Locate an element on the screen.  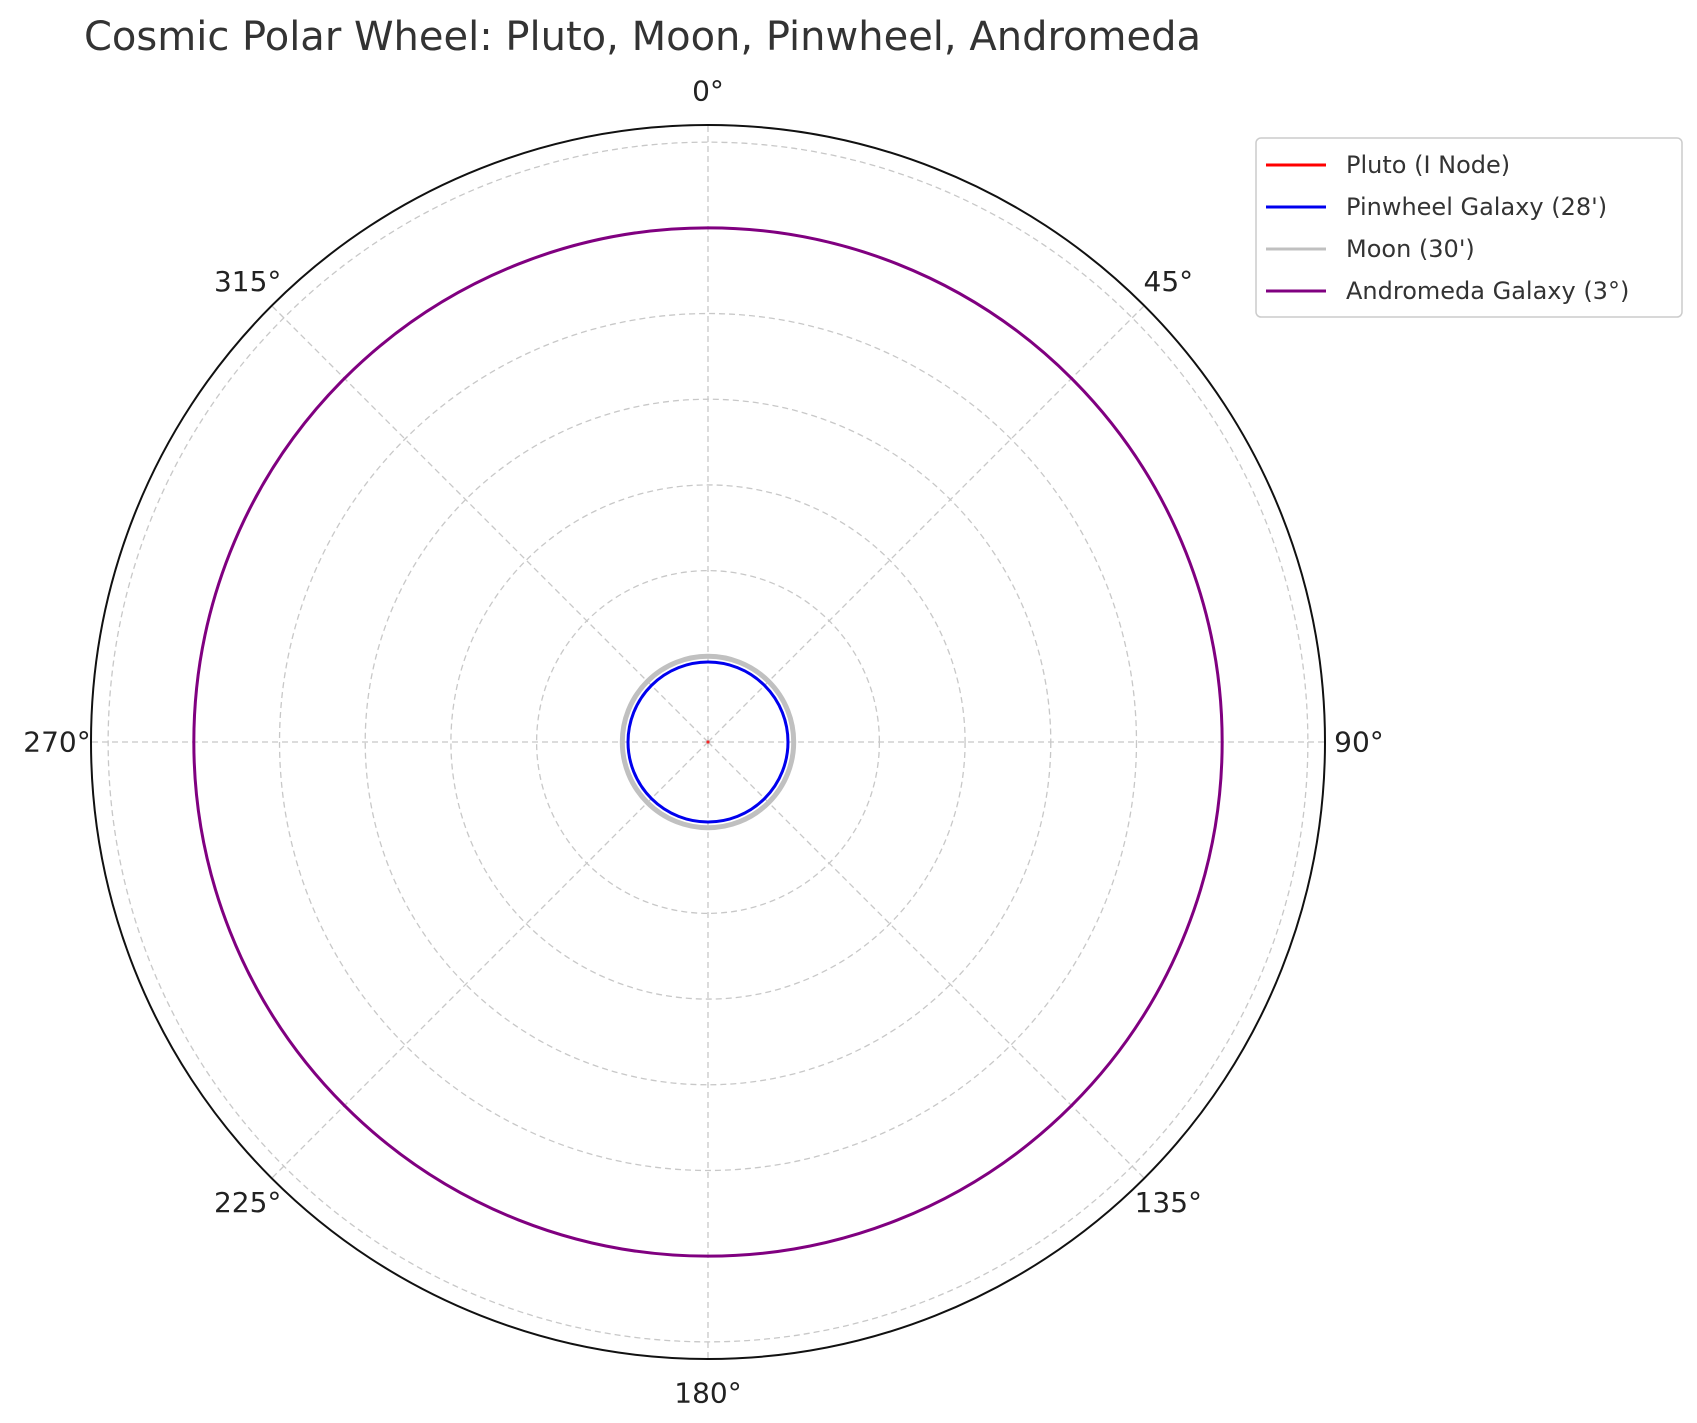
theta-tick-label-135: 135° is located at coordinates (1168, 1202).